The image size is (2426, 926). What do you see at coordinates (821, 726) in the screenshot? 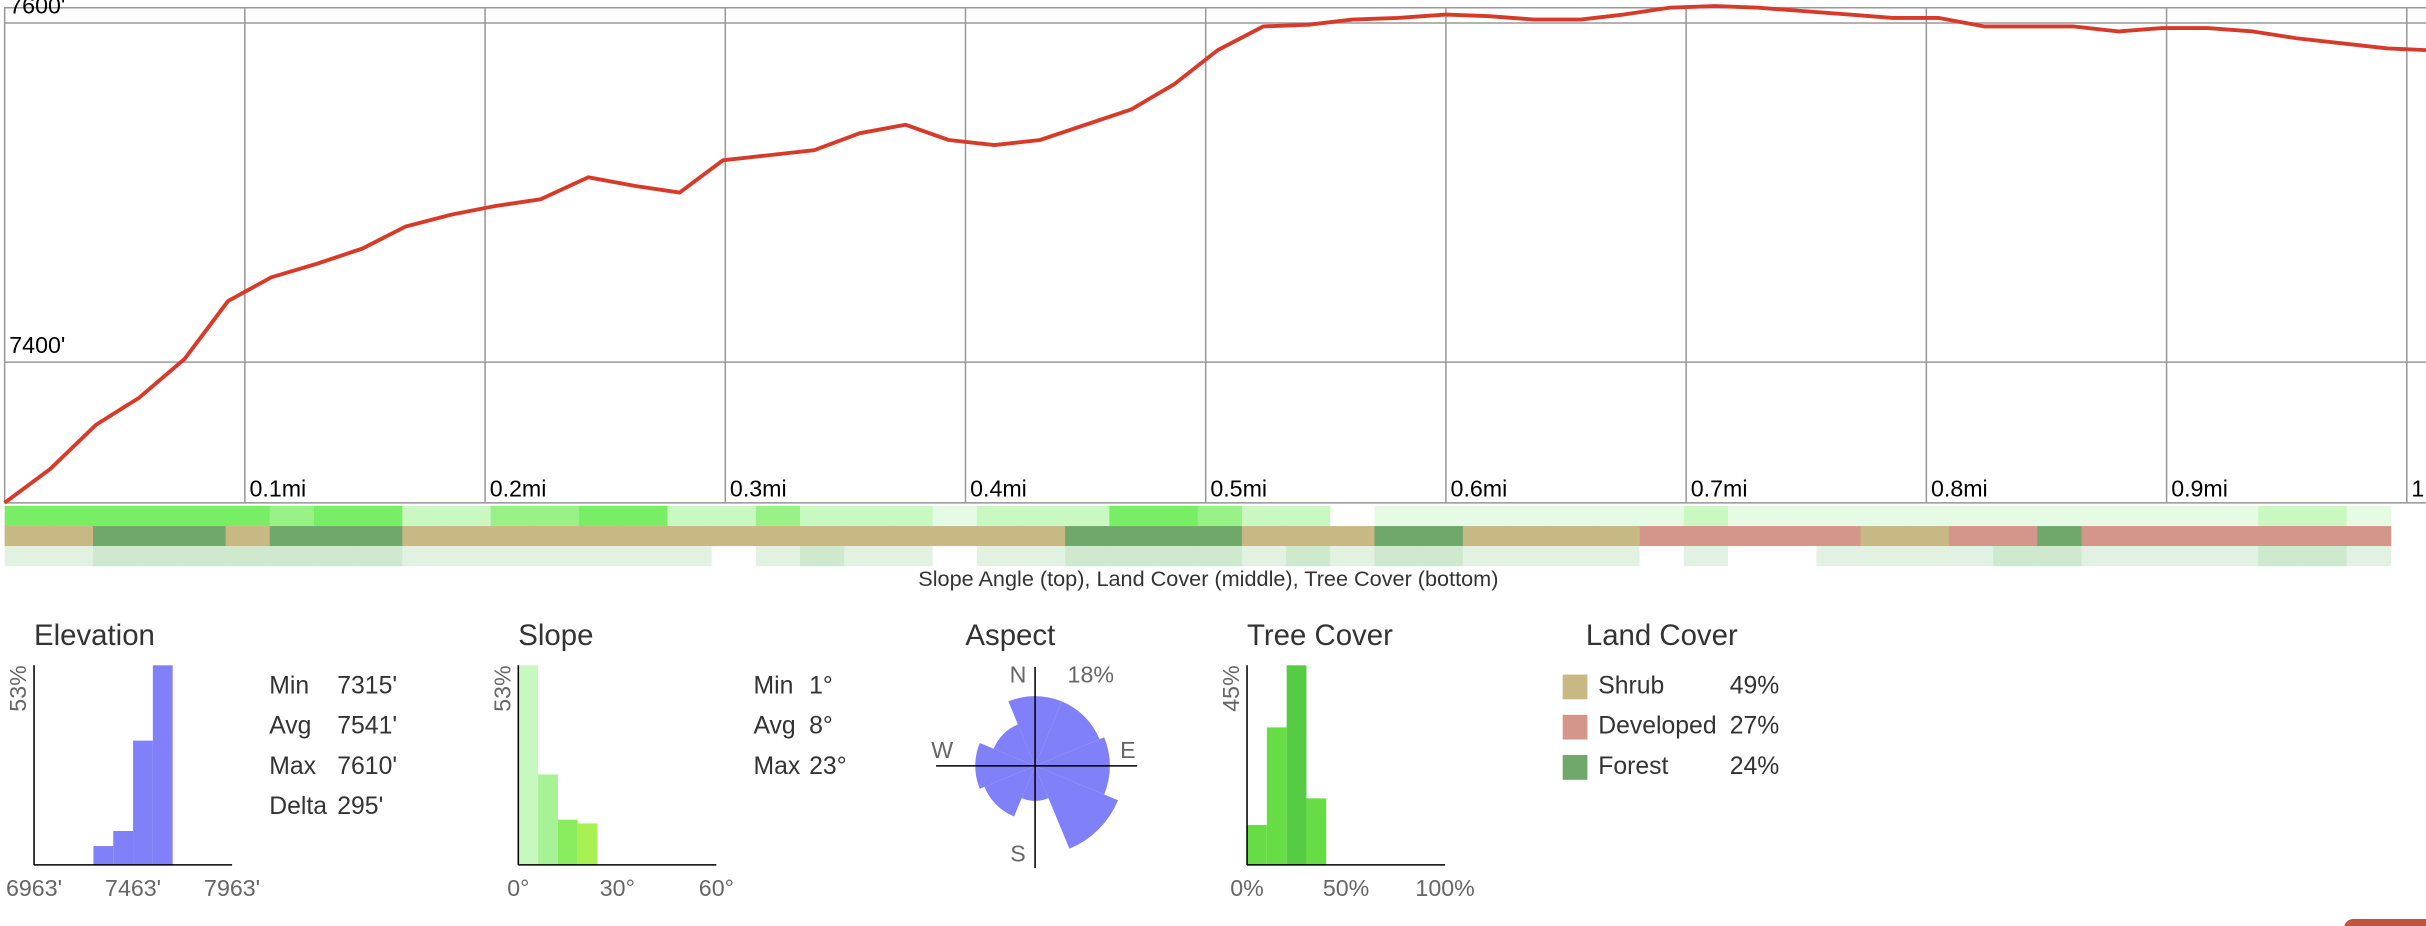
I see `stat-value: 8°` at bounding box center [821, 726].